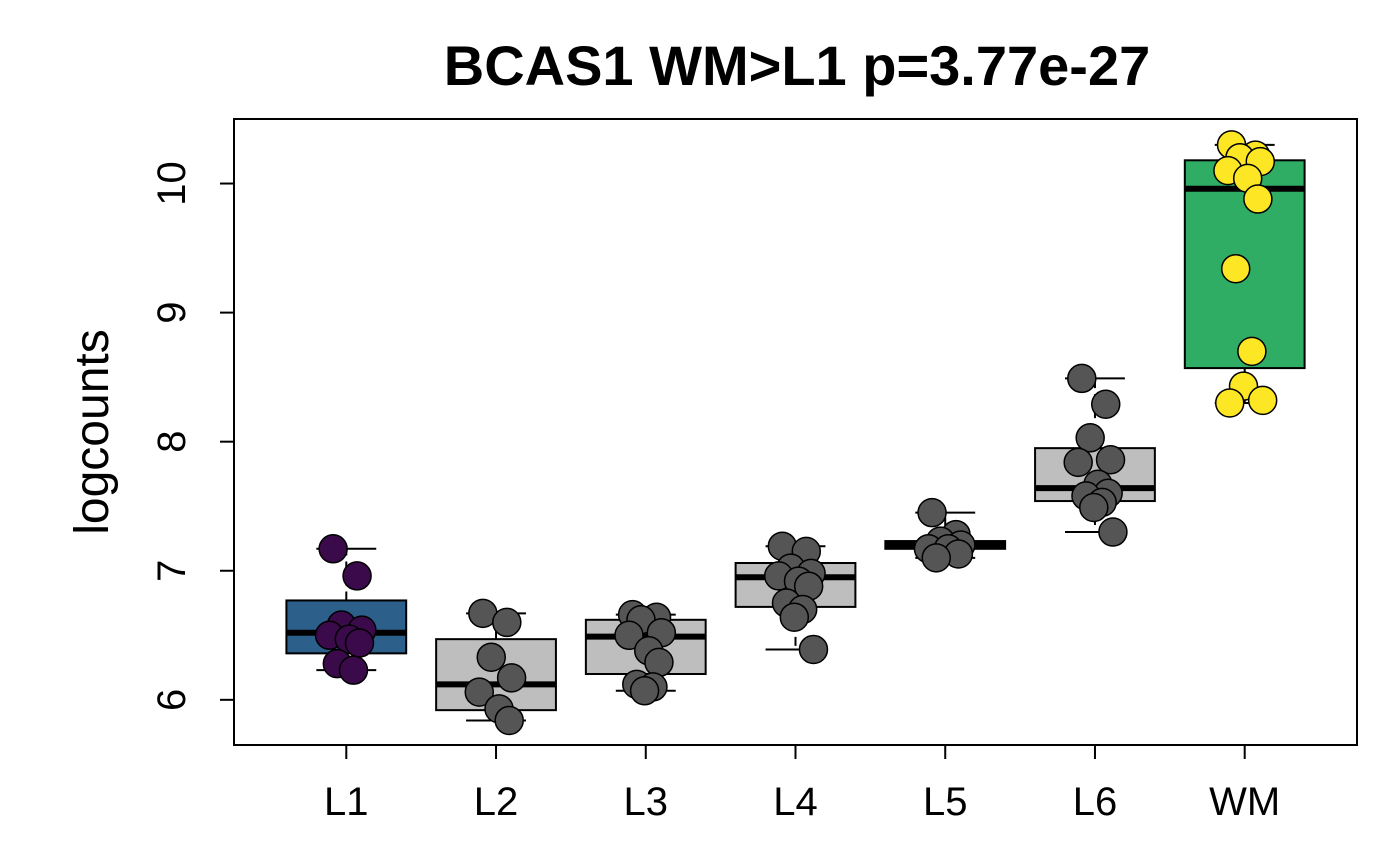 The height and width of the screenshot is (865, 1400). I want to click on x-tick-label: L3, so click(646, 802).